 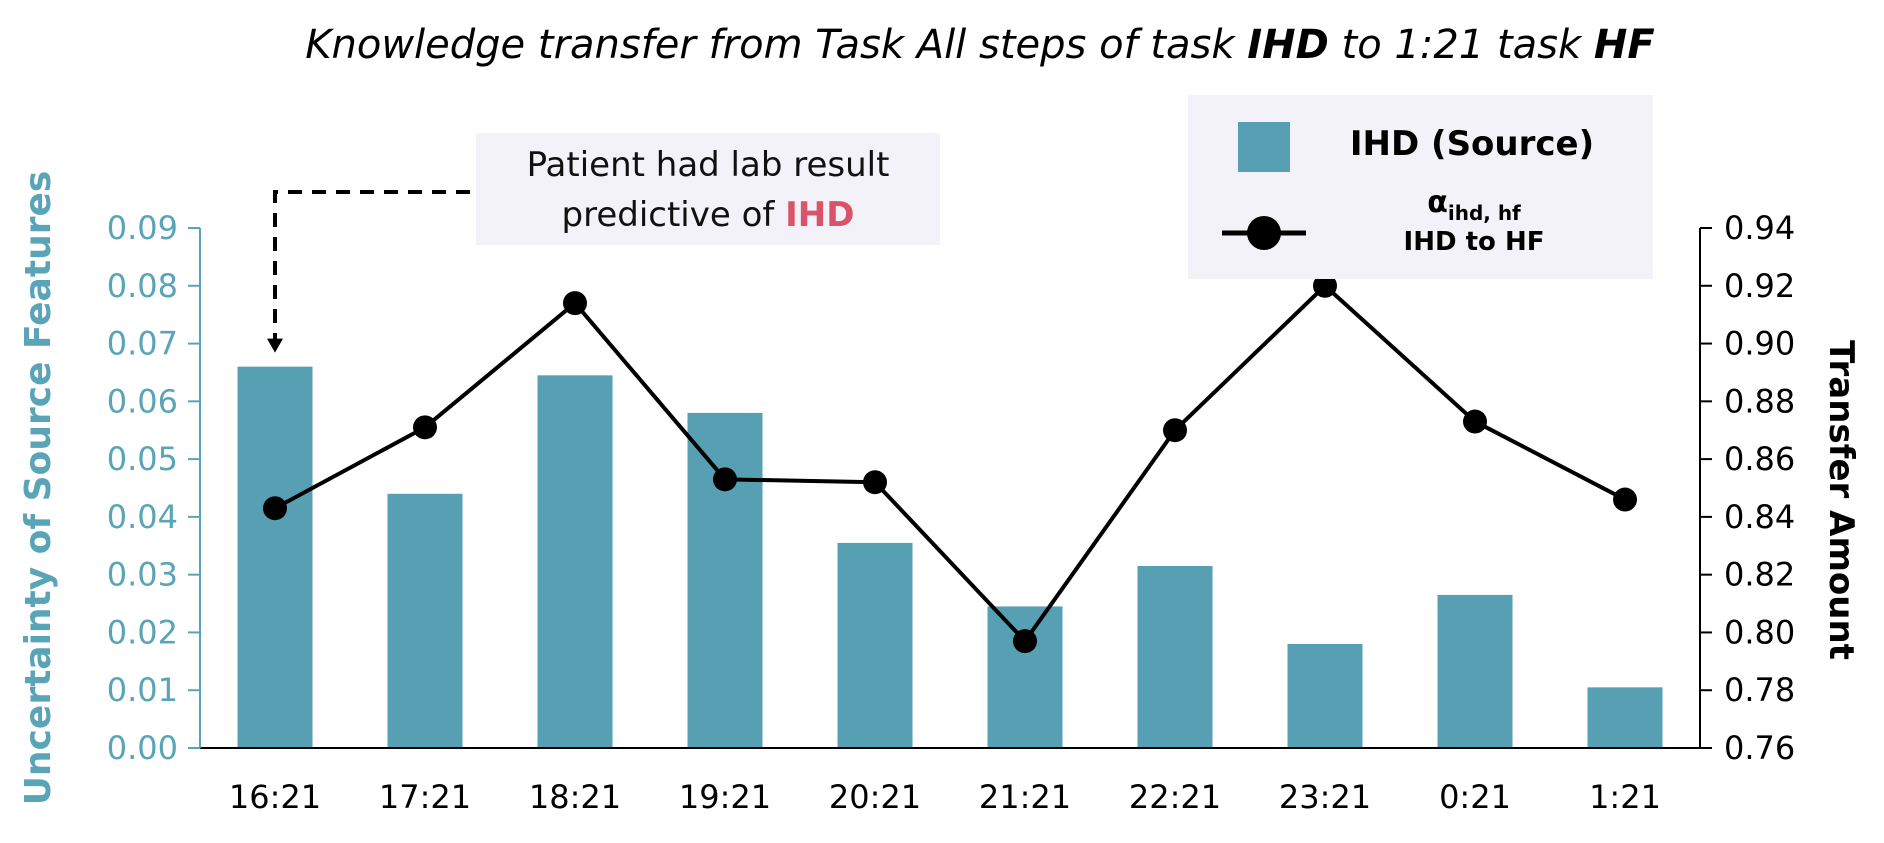 What do you see at coordinates (142, 286) in the screenshot?
I see `left-tick-label: 0.08` at bounding box center [142, 286].